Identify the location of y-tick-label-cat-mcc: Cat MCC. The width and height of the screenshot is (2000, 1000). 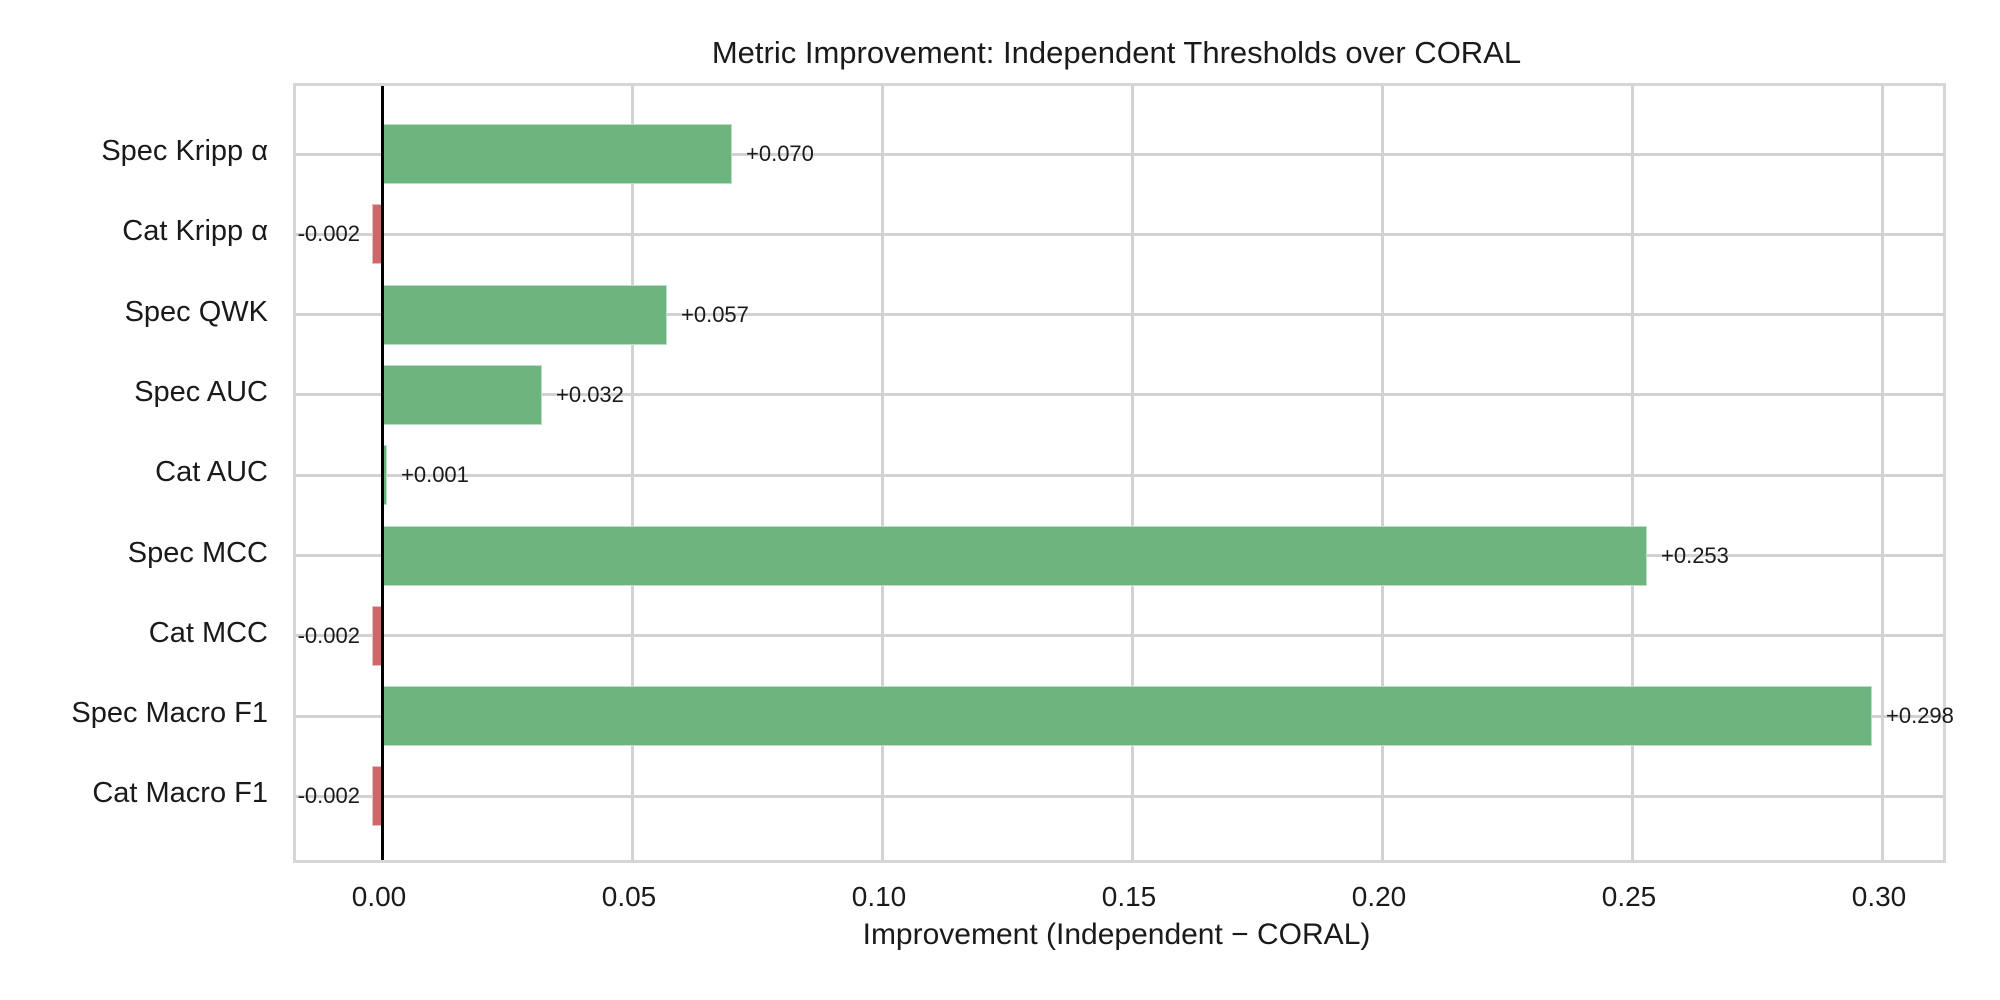
(208, 632).